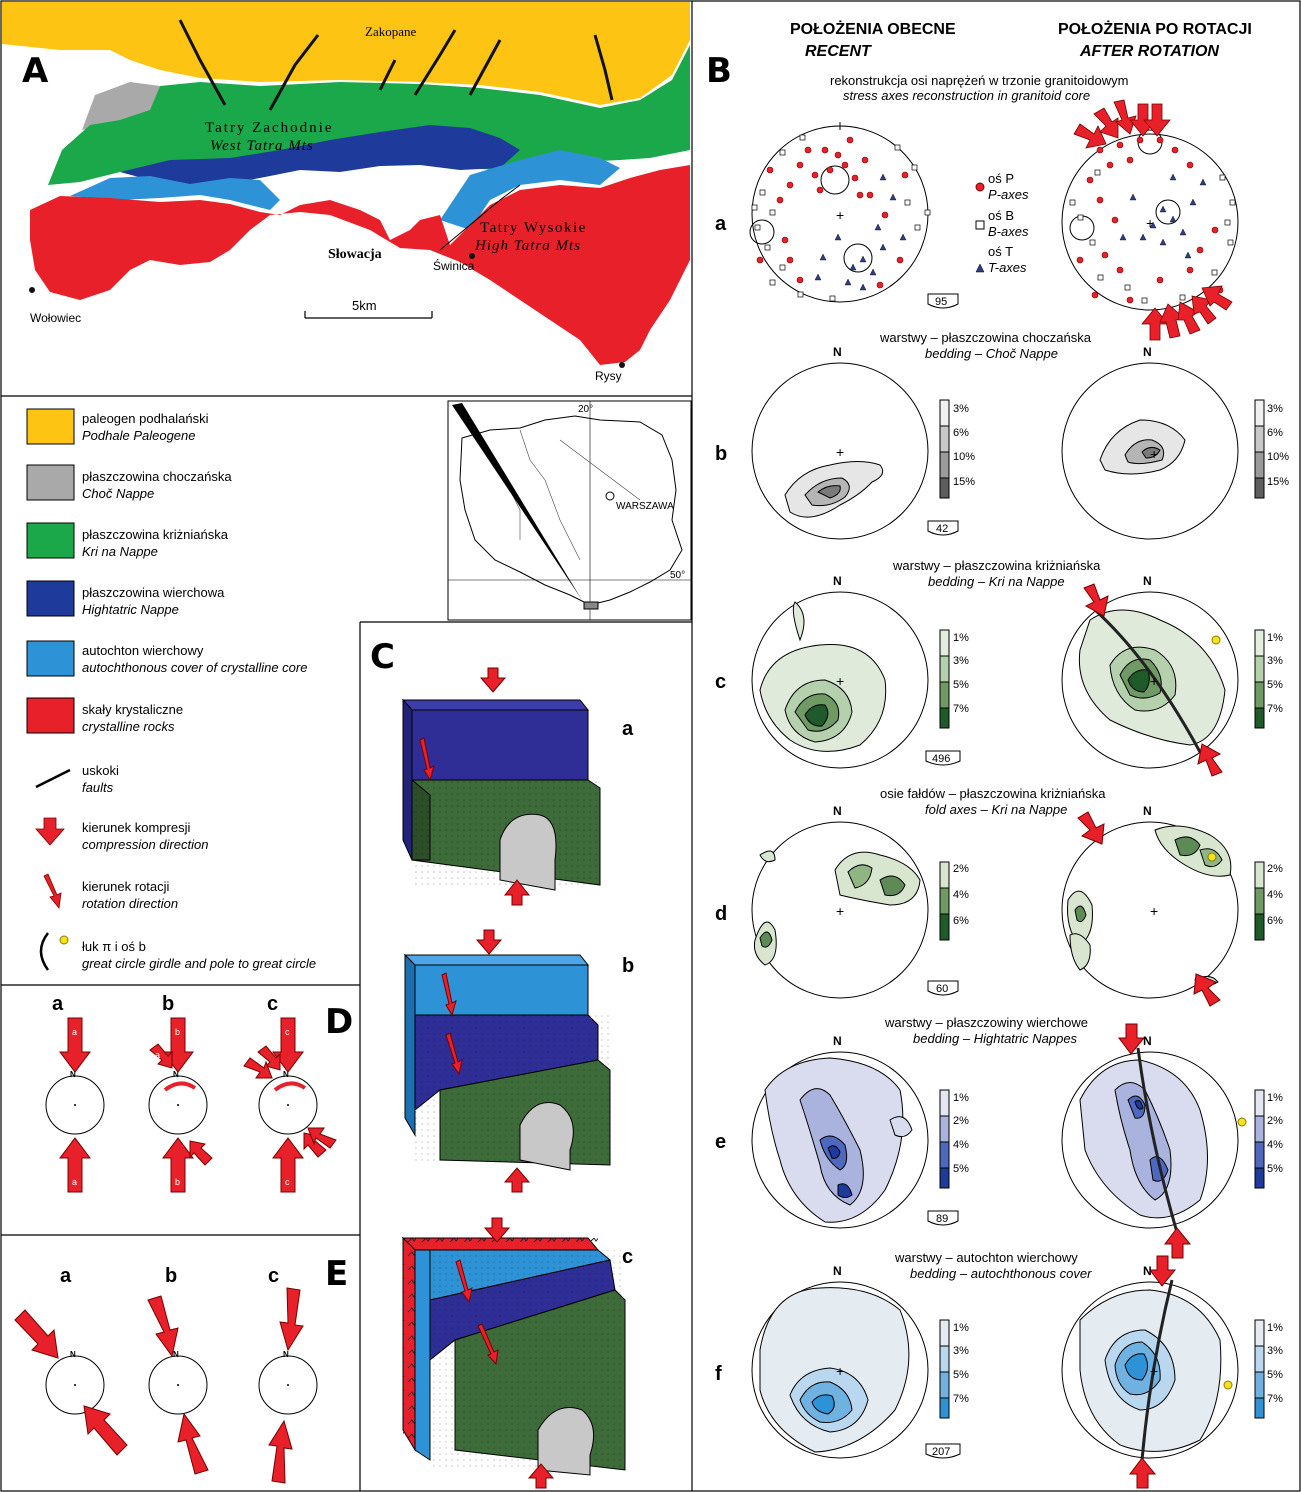 The width and height of the screenshot is (1301, 1492). I want to click on panel-d: D a b c N a a N b b a, so click(199, 1093).